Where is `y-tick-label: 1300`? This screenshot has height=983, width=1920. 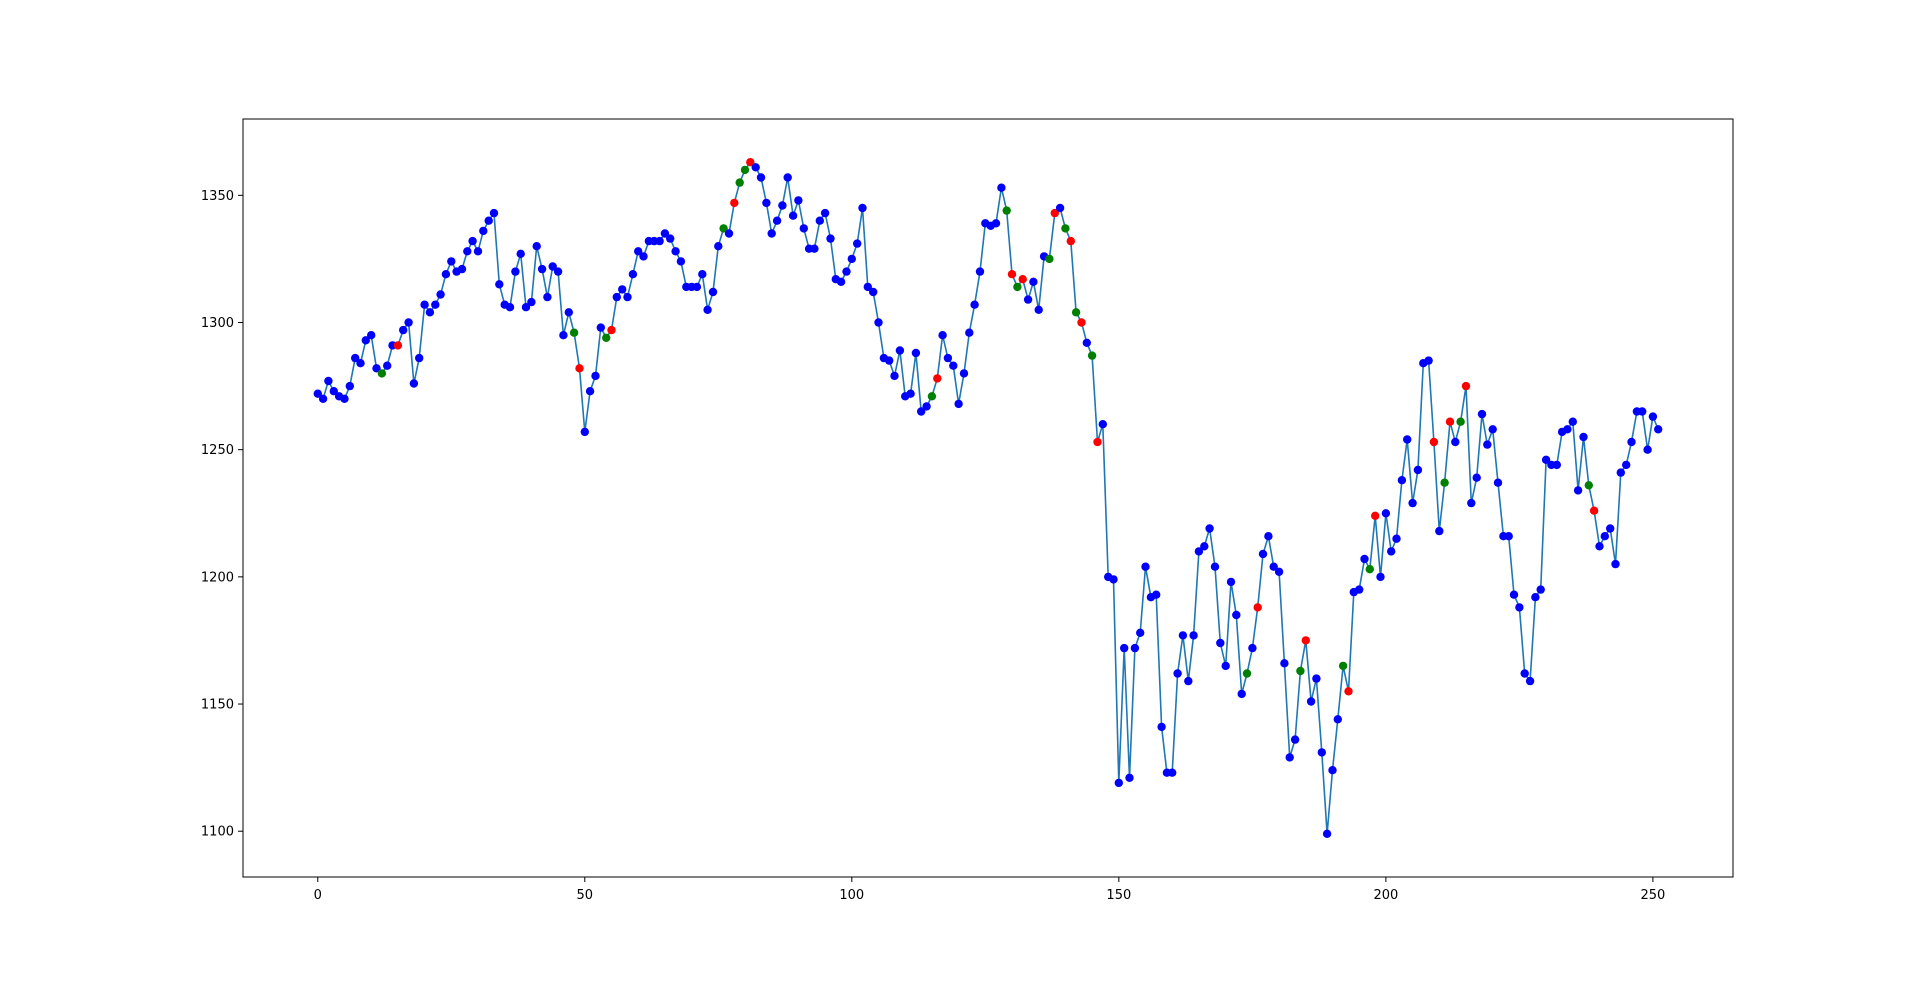
y-tick-label: 1300 is located at coordinates (217, 323).